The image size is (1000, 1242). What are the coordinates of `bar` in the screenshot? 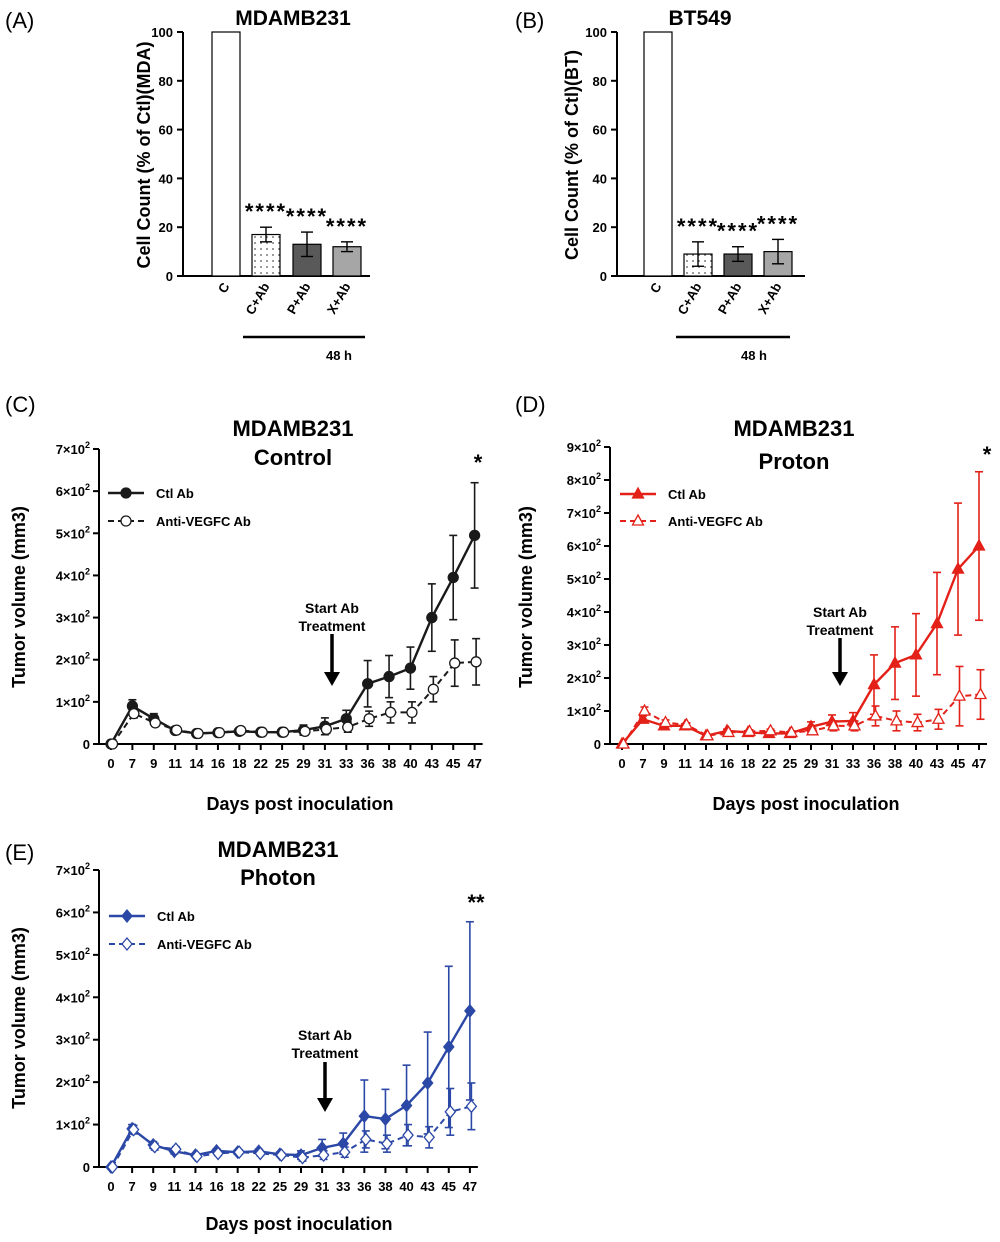 It's located at (226, 154).